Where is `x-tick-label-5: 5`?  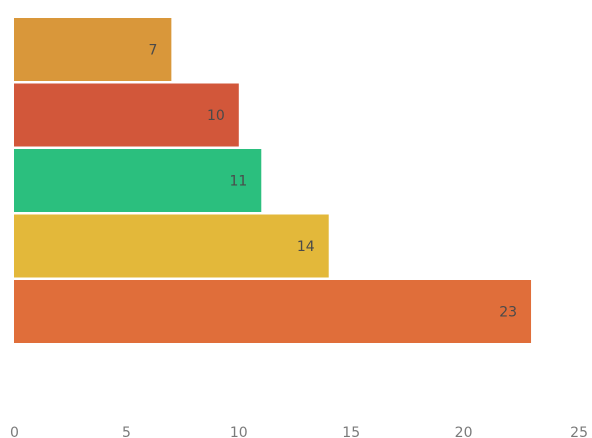 x-tick-label-5: 5 is located at coordinates (126, 431).